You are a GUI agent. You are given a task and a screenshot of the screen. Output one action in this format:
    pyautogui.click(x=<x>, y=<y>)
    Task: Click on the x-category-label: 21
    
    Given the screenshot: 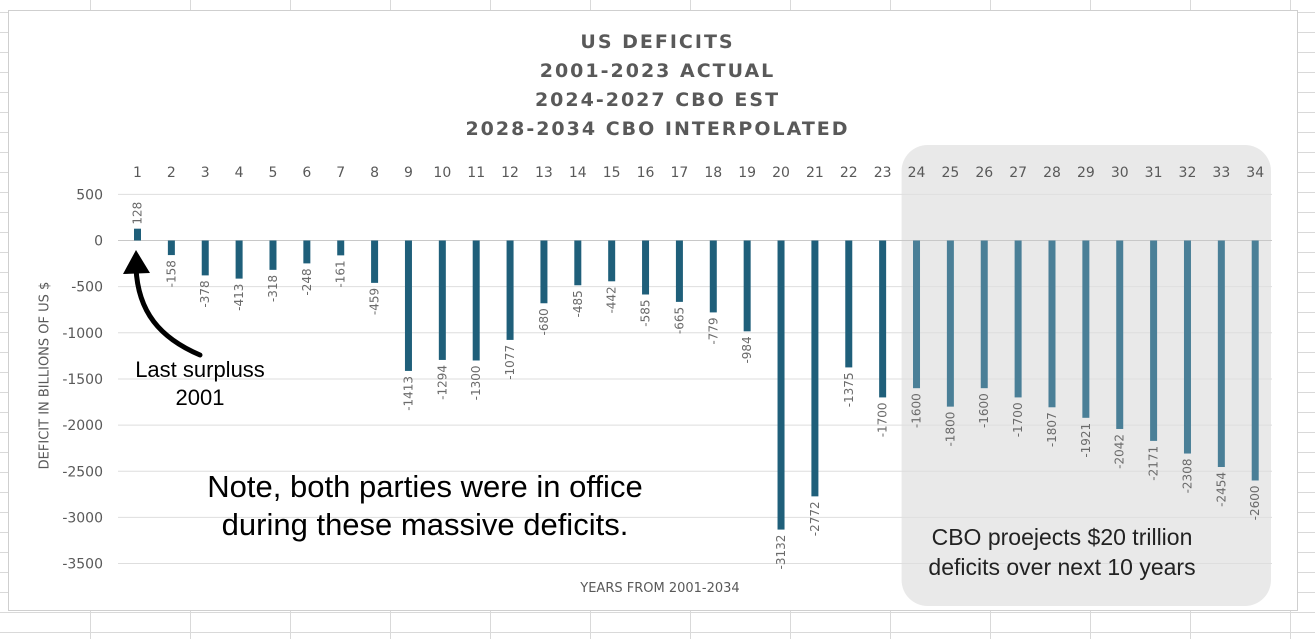 What is the action you would take?
    pyautogui.click(x=815, y=173)
    